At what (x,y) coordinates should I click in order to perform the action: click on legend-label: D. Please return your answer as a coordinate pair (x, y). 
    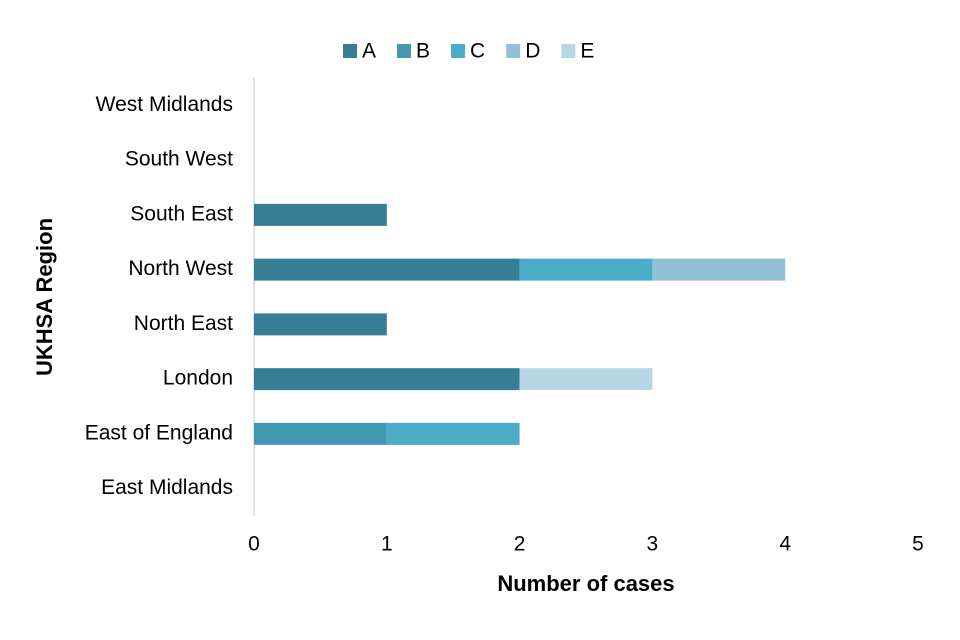
    Looking at the image, I should click on (532, 51).